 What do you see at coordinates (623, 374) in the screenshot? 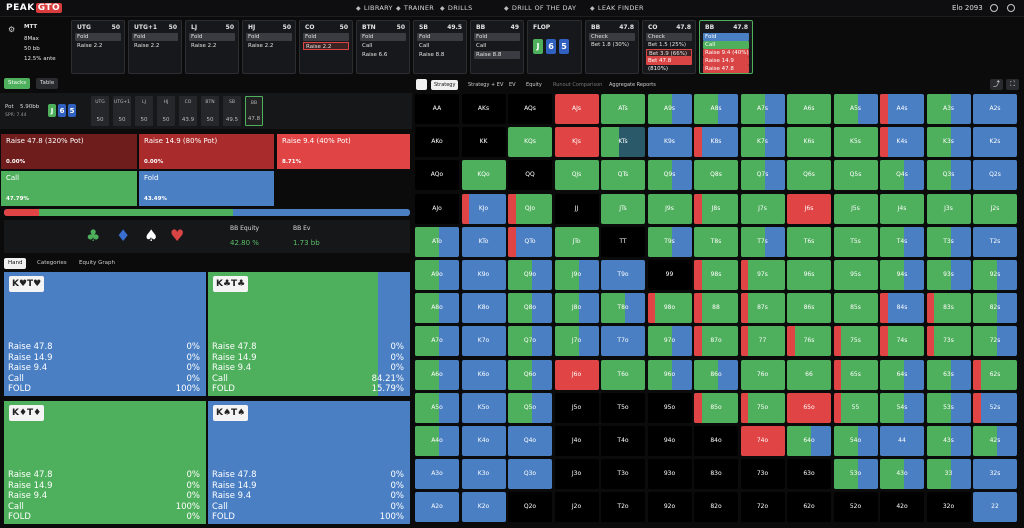
I see `hand-cell: T6o` at bounding box center [623, 374].